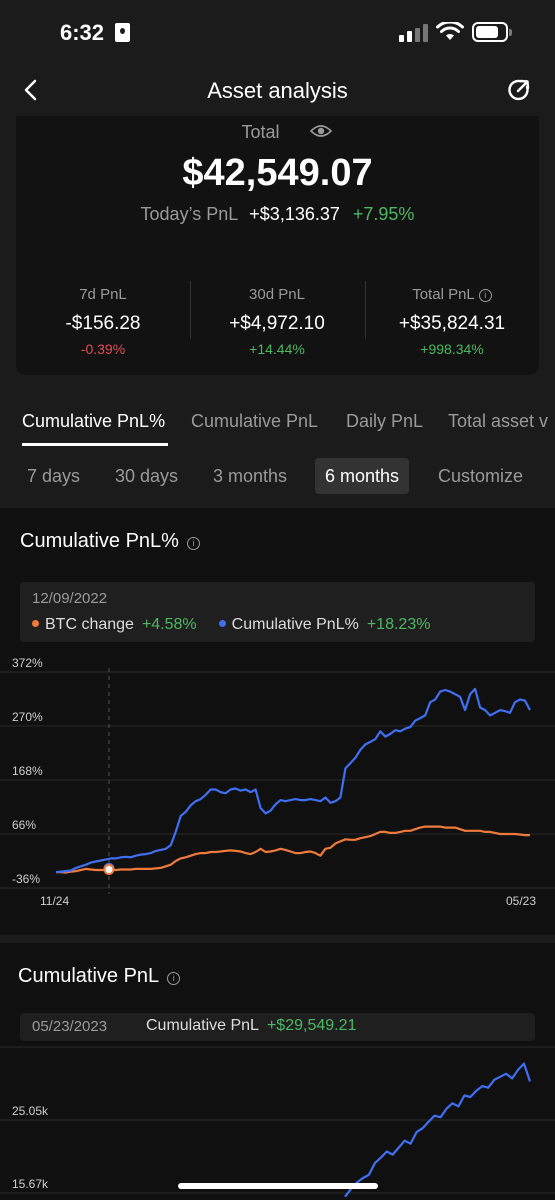  Describe the element at coordinates (362, 476) in the screenshot. I see `range-6-months: 6 months` at that location.